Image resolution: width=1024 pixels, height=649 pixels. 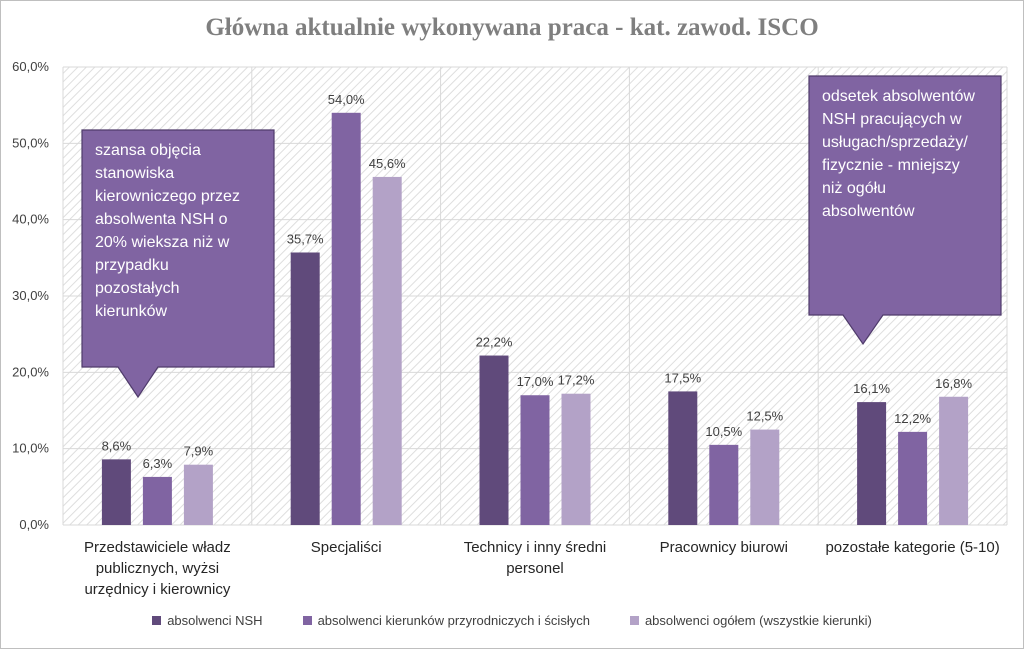 What do you see at coordinates (215, 620) in the screenshot?
I see `legend-label: absolwenci NSH` at bounding box center [215, 620].